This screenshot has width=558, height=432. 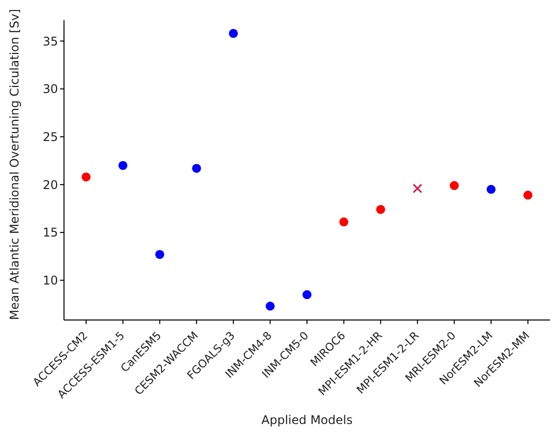 I want to click on x-axis-title: Applied Models, so click(x=307, y=420).